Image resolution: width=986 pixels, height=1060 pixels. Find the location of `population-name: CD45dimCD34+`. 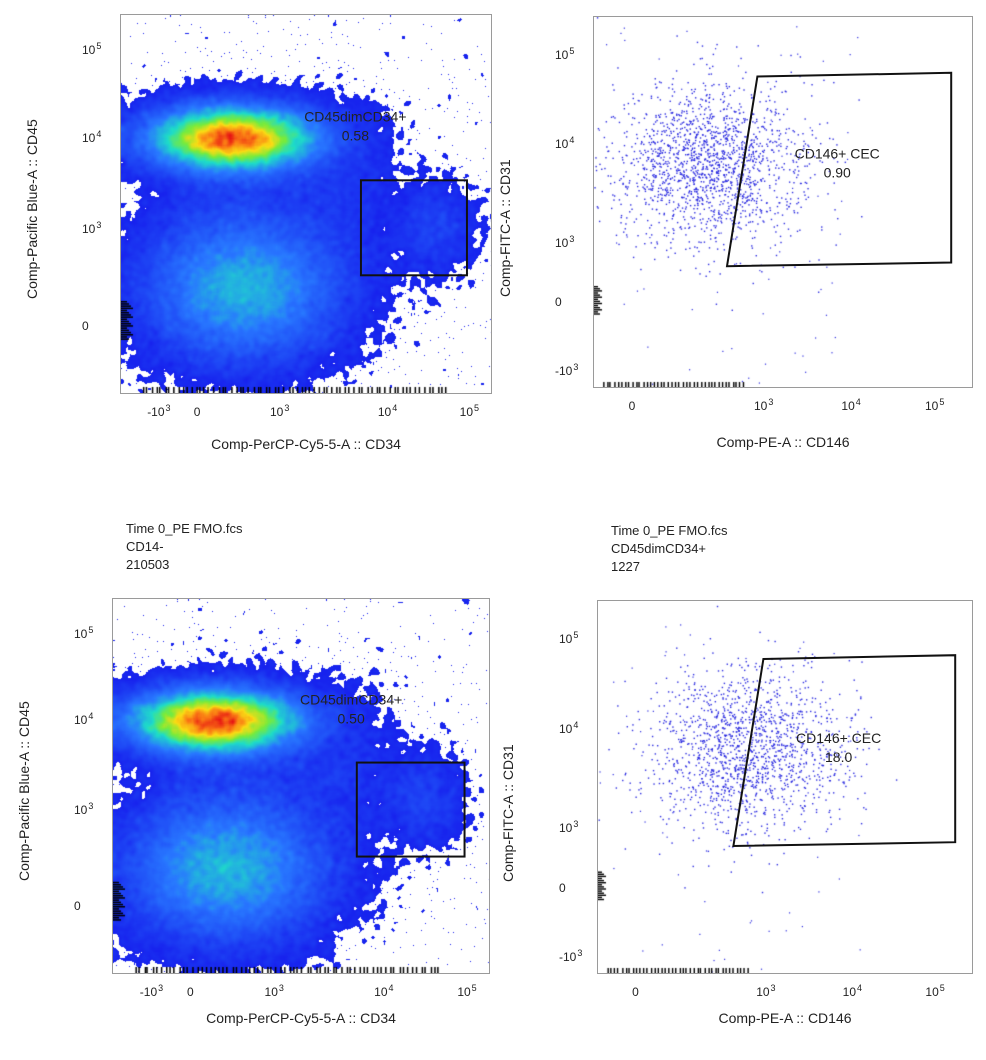

population-name: CD45dimCD34+ is located at coordinates (659, 548).